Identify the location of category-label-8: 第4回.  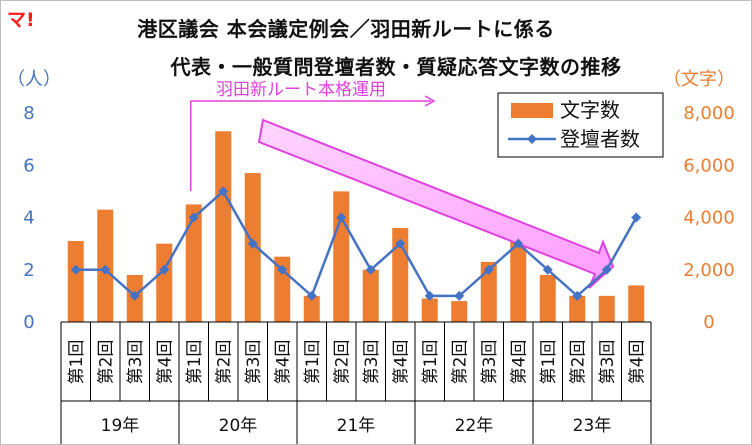
(283, 362).